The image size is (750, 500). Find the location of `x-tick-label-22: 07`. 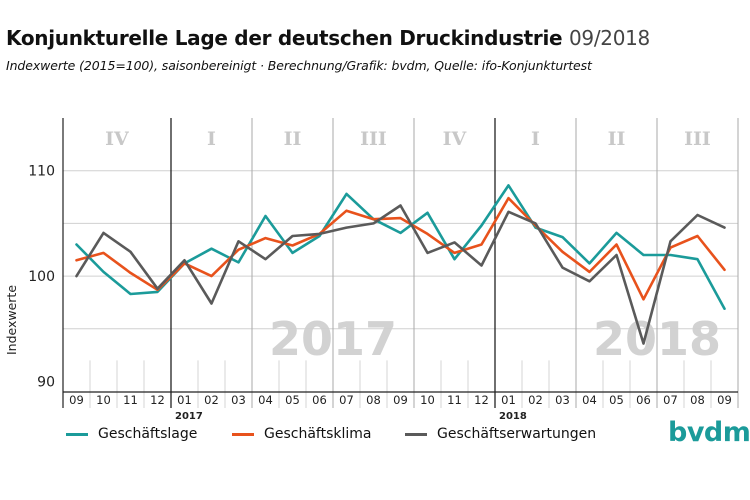

x-tick-label-22: 07 is located at coordinates (670, 400).